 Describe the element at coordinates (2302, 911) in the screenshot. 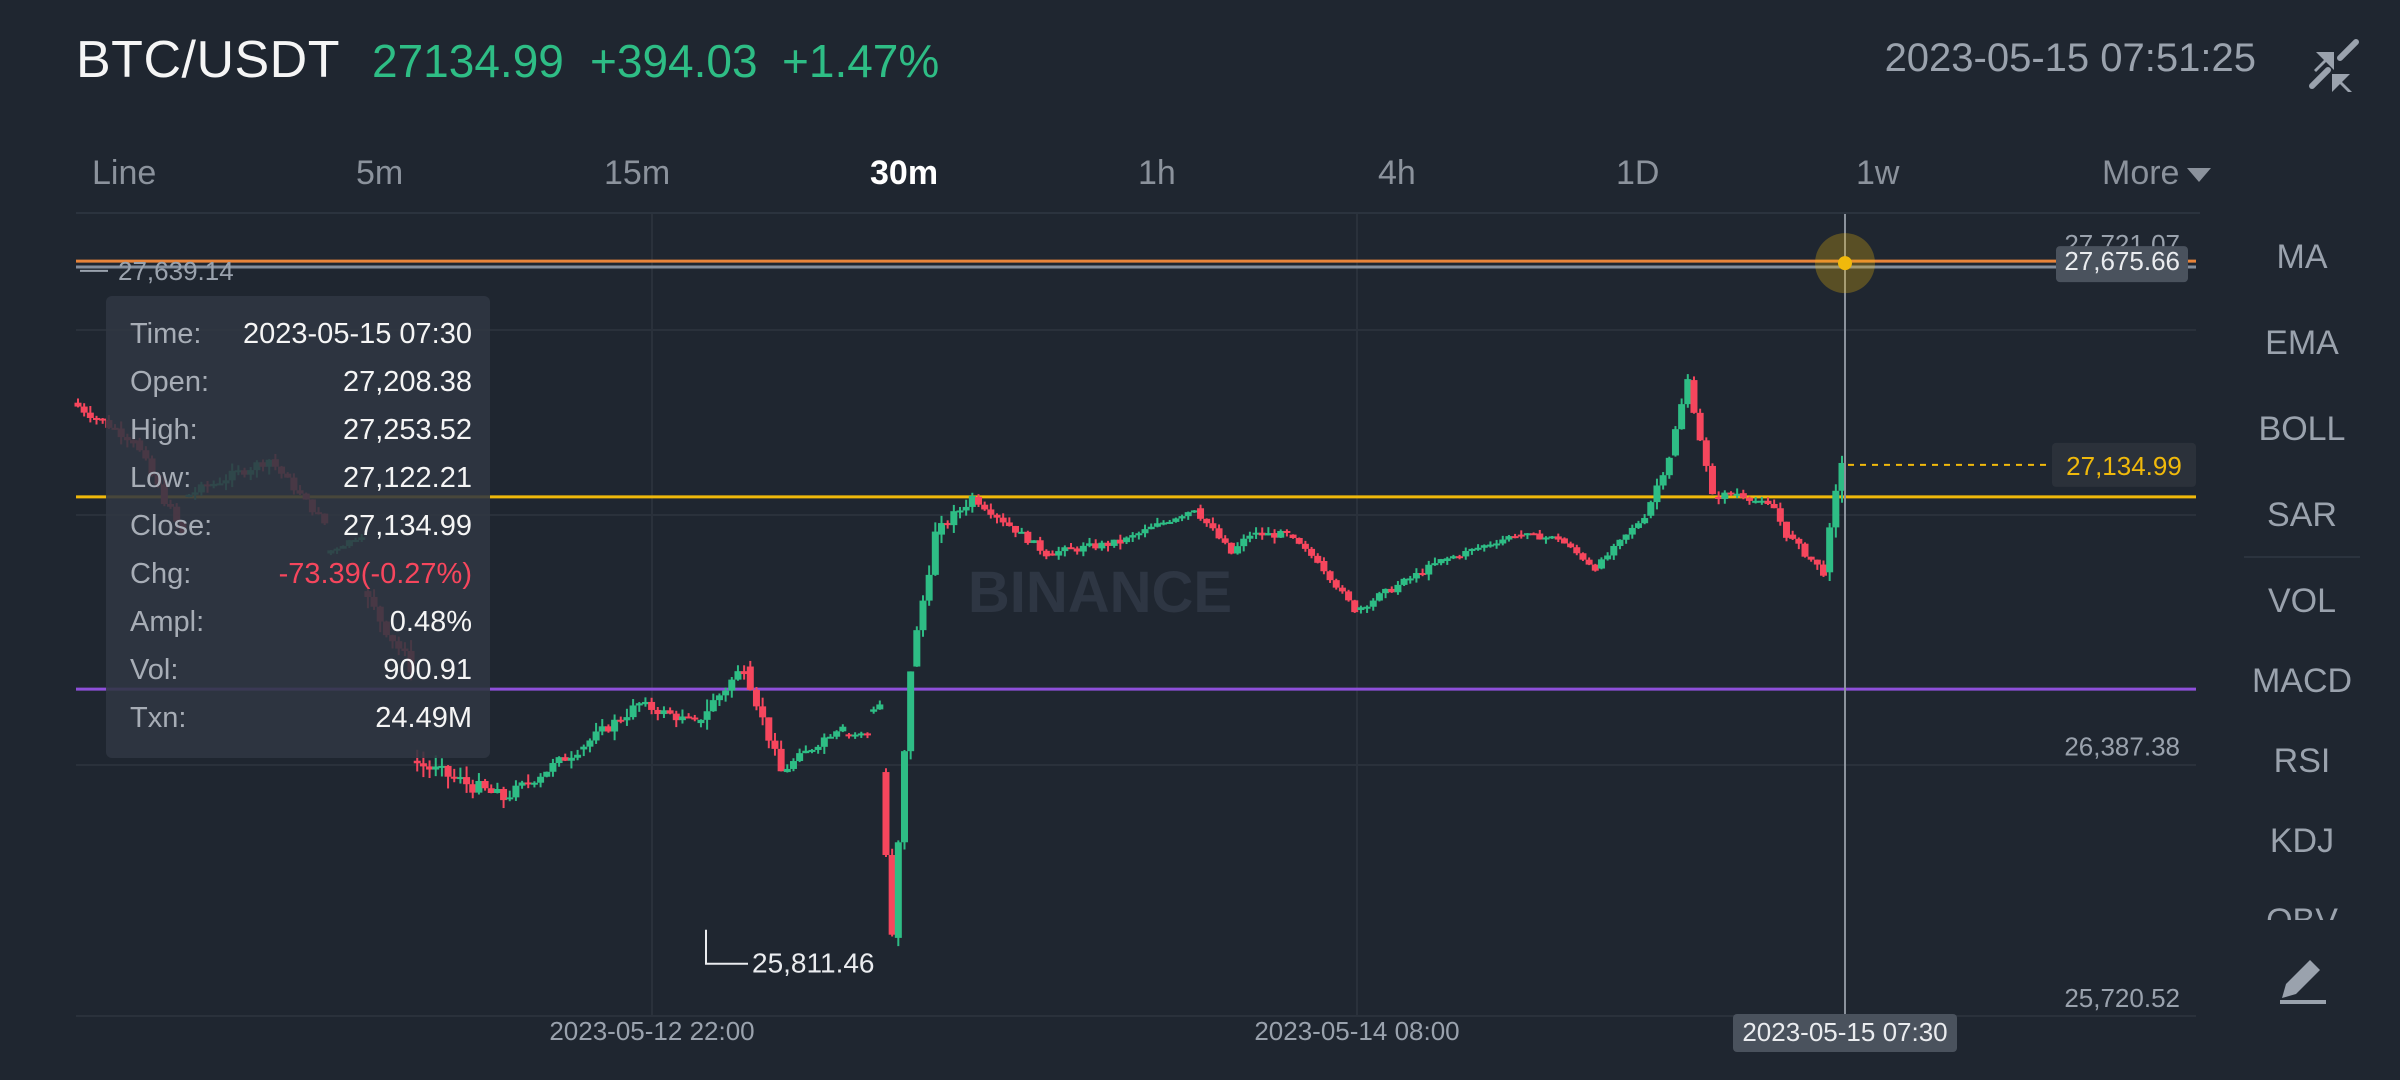

I see `indicator-obv: OBV` at that location.